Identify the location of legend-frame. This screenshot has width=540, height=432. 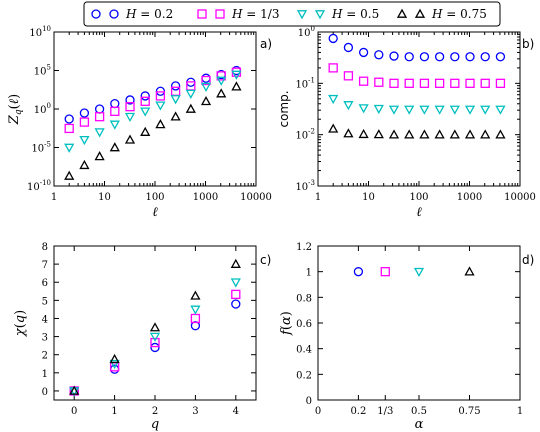
(292, 14).